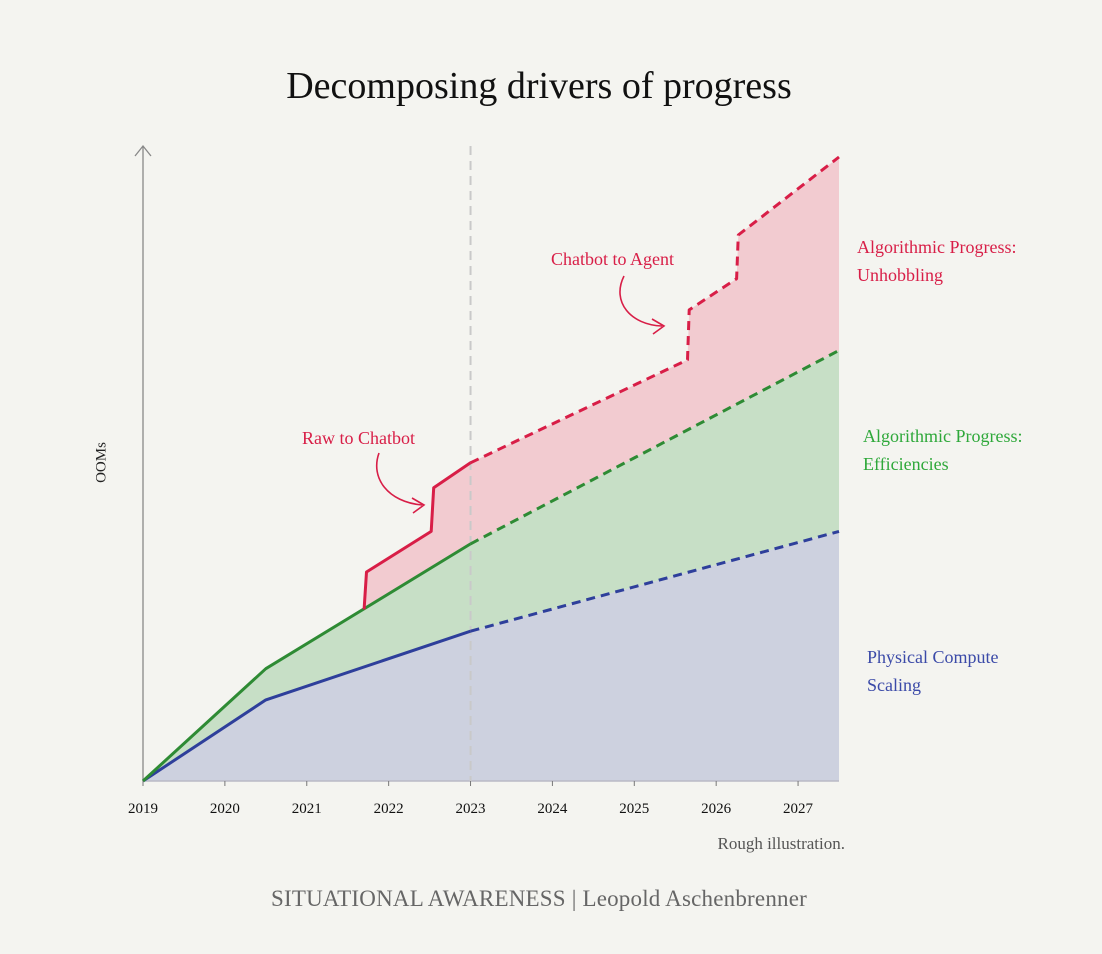 The image size is (1102, 954). Describe the element at coordinates (655, 581) in the screenshot. I see `line-compute-projected` at that location.